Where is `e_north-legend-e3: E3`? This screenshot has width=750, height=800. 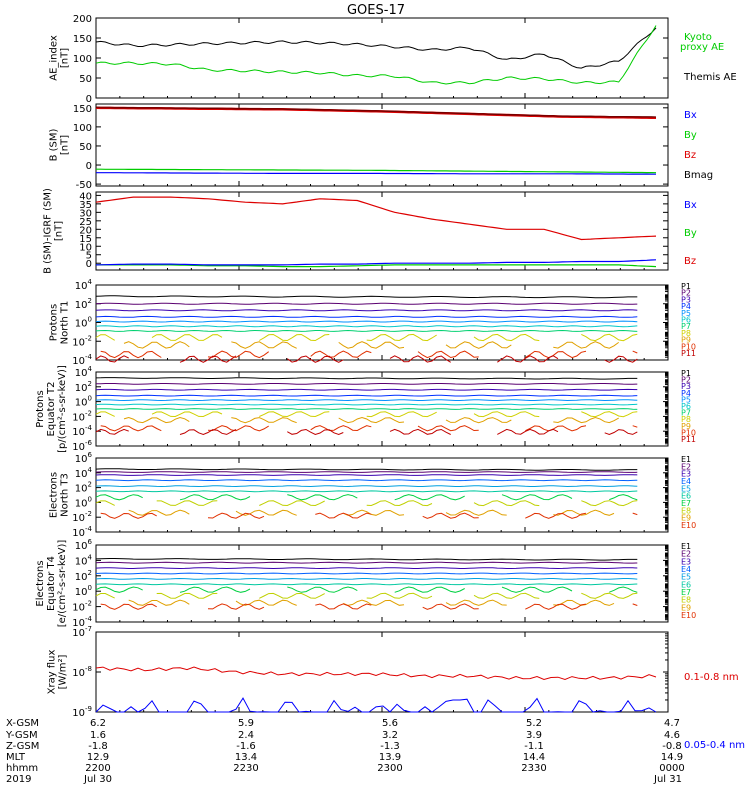
e_north-legend-e3: E3 is located at coordinates (686, 474).